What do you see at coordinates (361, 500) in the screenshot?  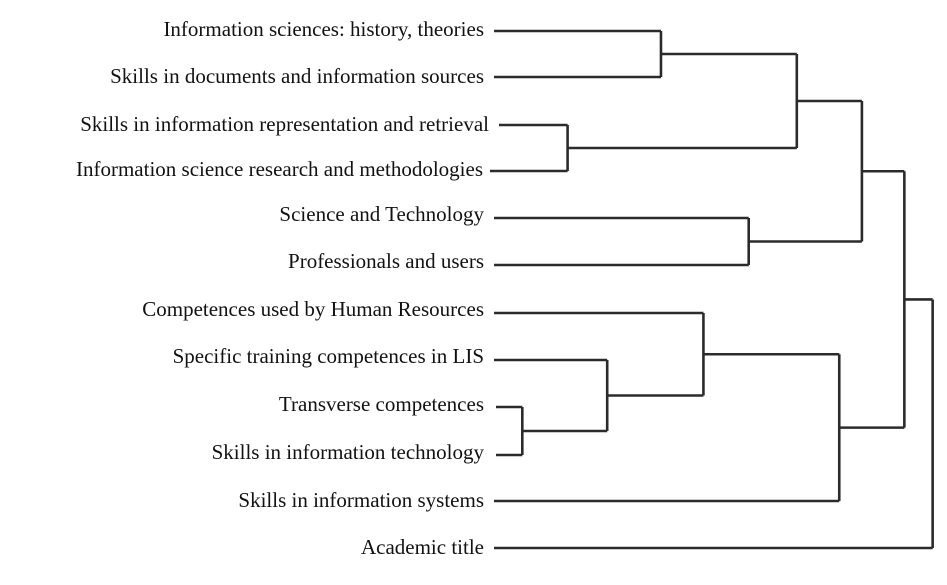 I see `leaf-label: Skills in information systems` at bounding box center [361, 500].